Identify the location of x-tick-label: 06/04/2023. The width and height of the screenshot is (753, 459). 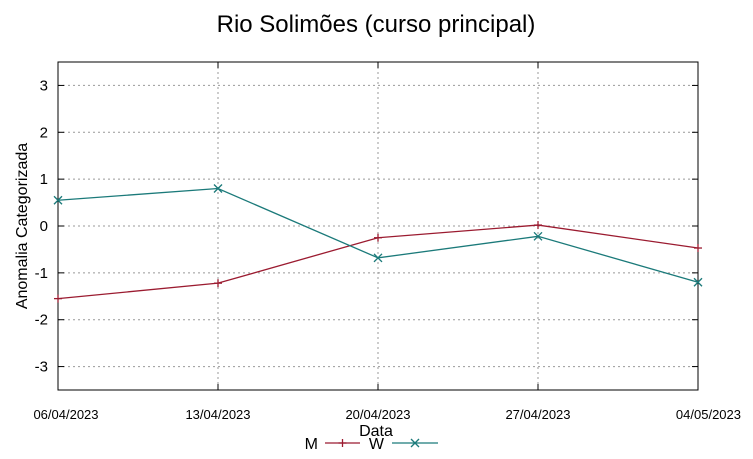
(65, 414).